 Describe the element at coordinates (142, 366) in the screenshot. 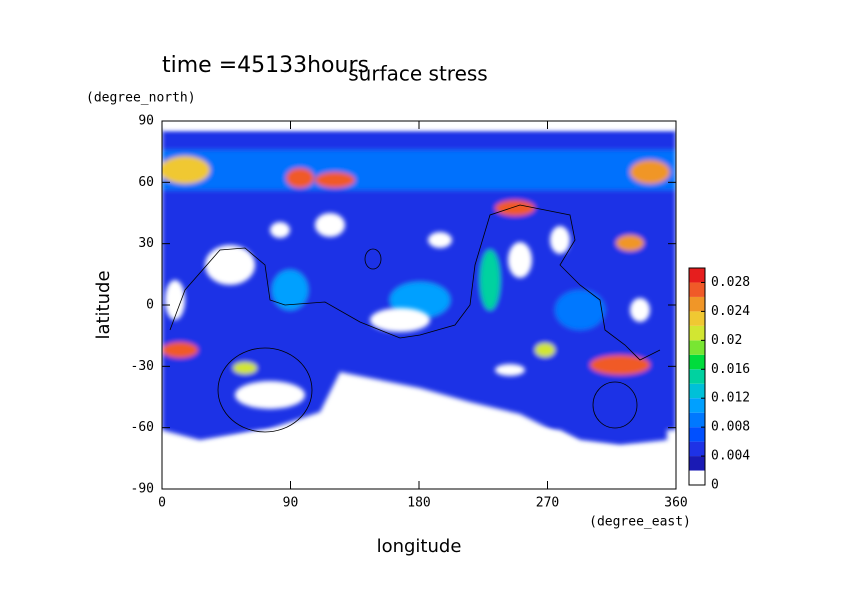

I see `y-tick-label: -30` at that location.